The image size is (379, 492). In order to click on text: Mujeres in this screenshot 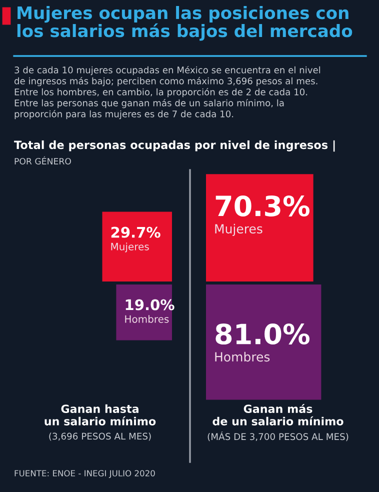, I will do `click(238, 230)`.